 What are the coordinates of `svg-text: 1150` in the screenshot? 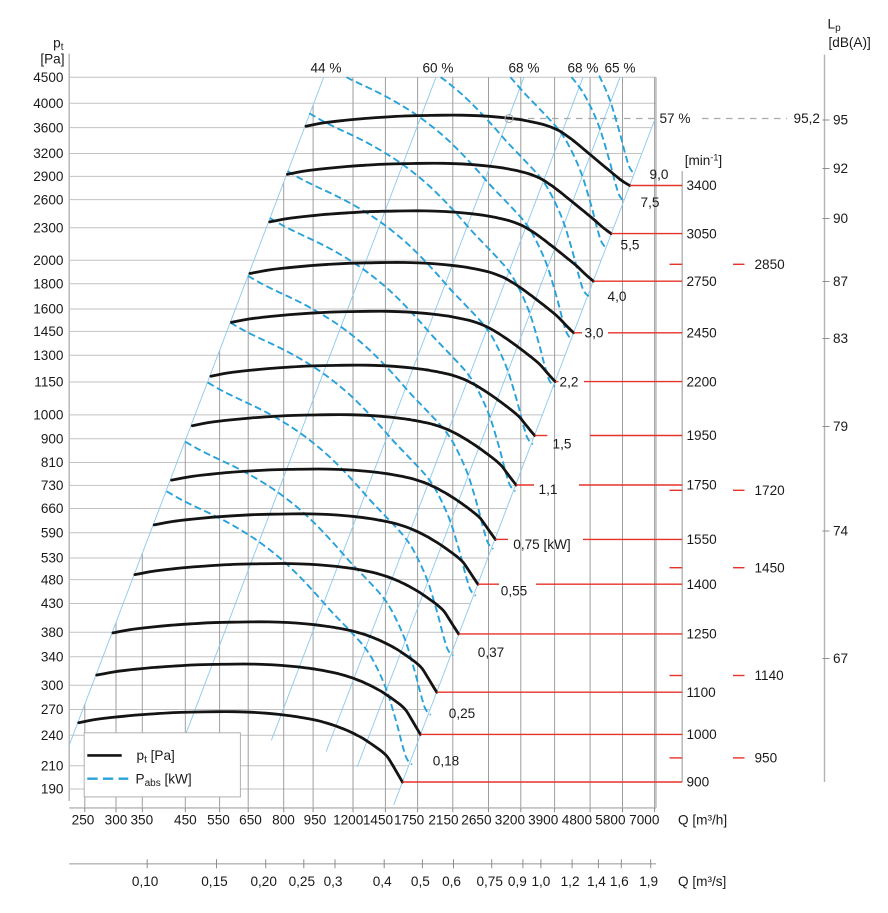 It's located at (49, 382).